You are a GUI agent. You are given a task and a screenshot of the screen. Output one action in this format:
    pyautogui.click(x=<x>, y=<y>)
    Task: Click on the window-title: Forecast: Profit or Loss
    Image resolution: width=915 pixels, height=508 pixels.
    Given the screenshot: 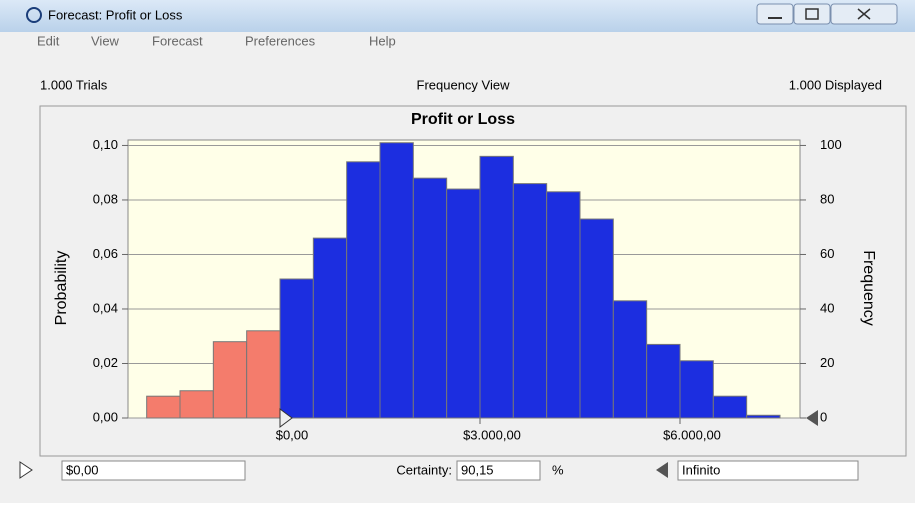 What is the action you would take?
    pyautogui.click(x=115, y=14)
    